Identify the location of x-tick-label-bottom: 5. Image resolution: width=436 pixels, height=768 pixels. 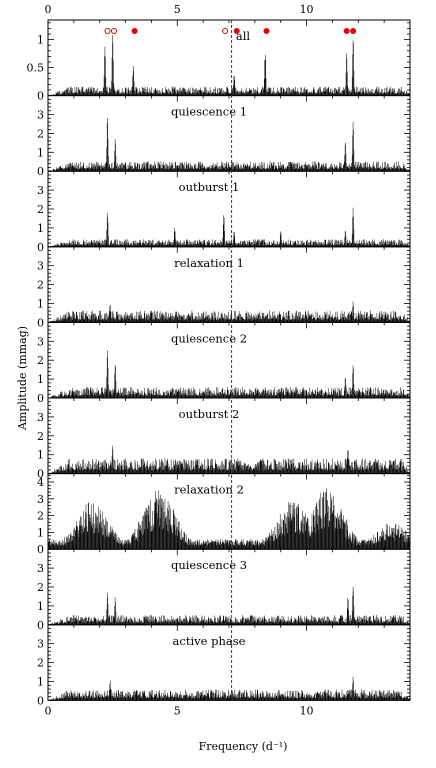
(177, 710).